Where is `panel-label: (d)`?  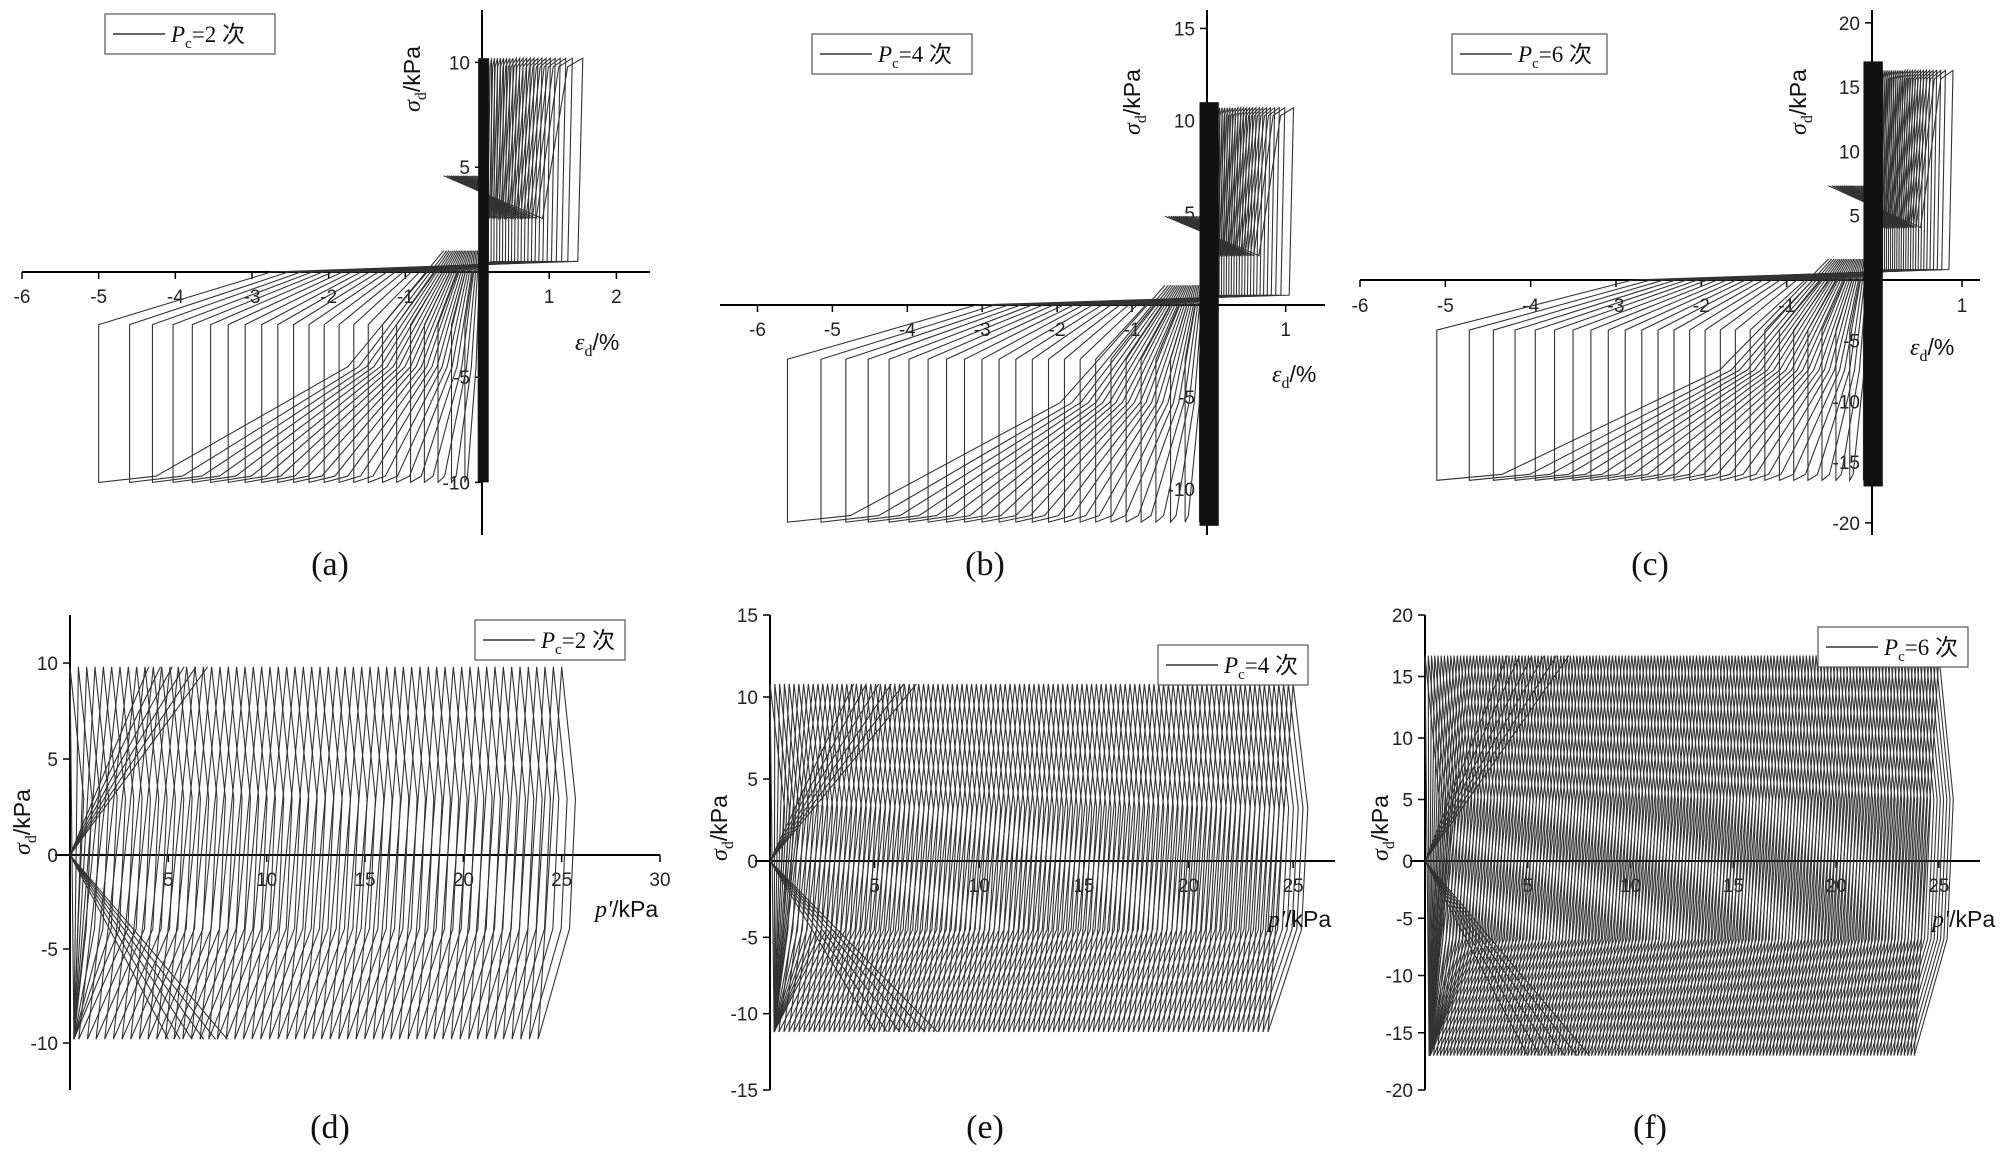
panel-label: (d) is located at coordinates (330, 1127).